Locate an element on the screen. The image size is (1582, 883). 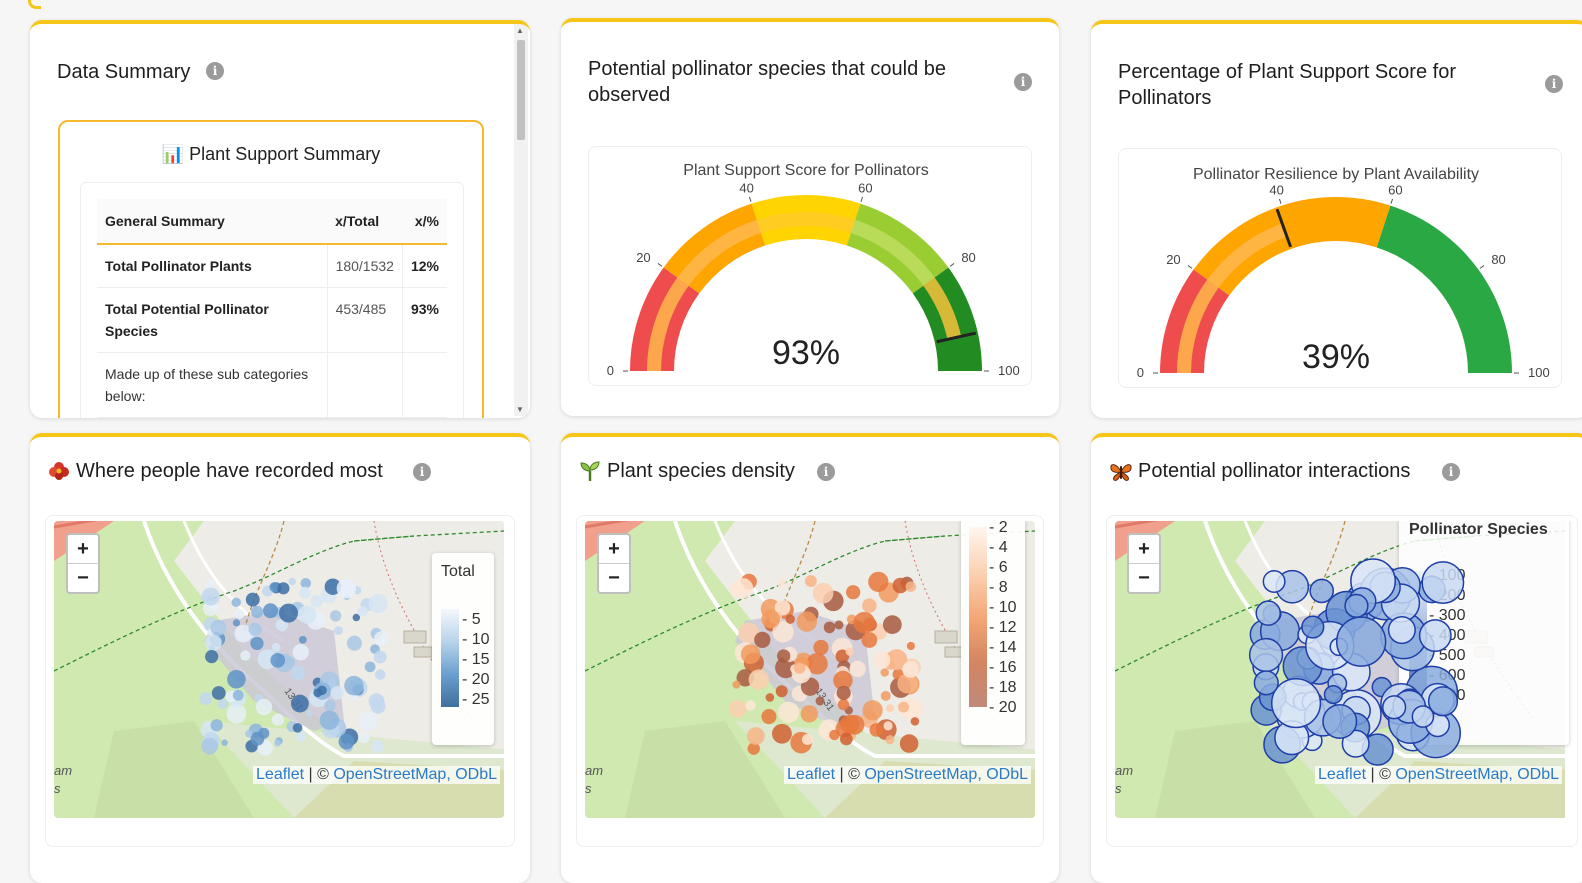
scroll-down-icon: ▼ is located at coordinates (520, 409).